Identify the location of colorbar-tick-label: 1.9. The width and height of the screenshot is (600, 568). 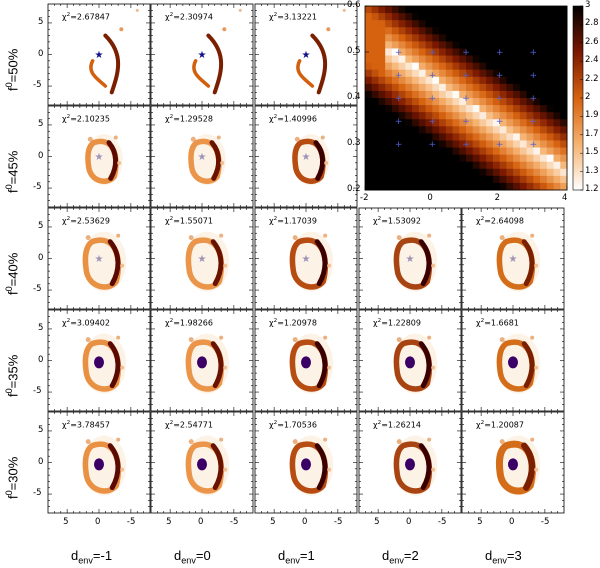
(592, 115).